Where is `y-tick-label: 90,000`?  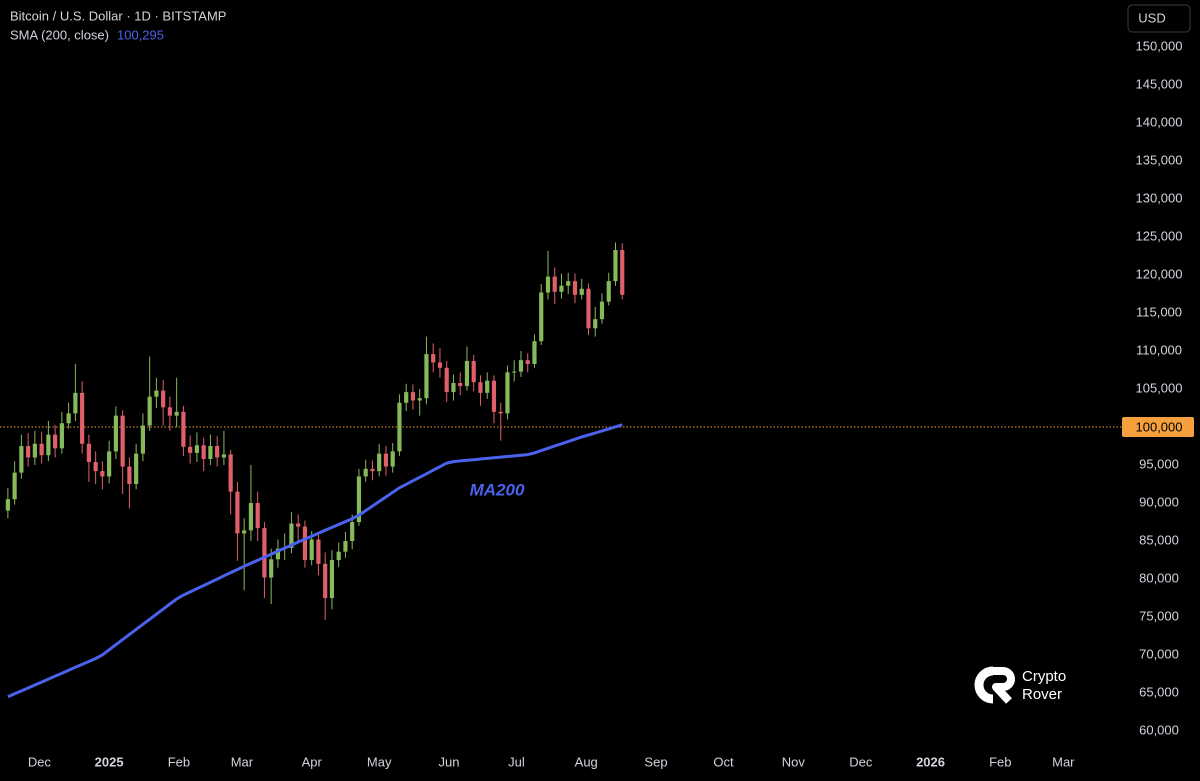 y-tick-label: 90,000 is located at coordinates (1159, 501).